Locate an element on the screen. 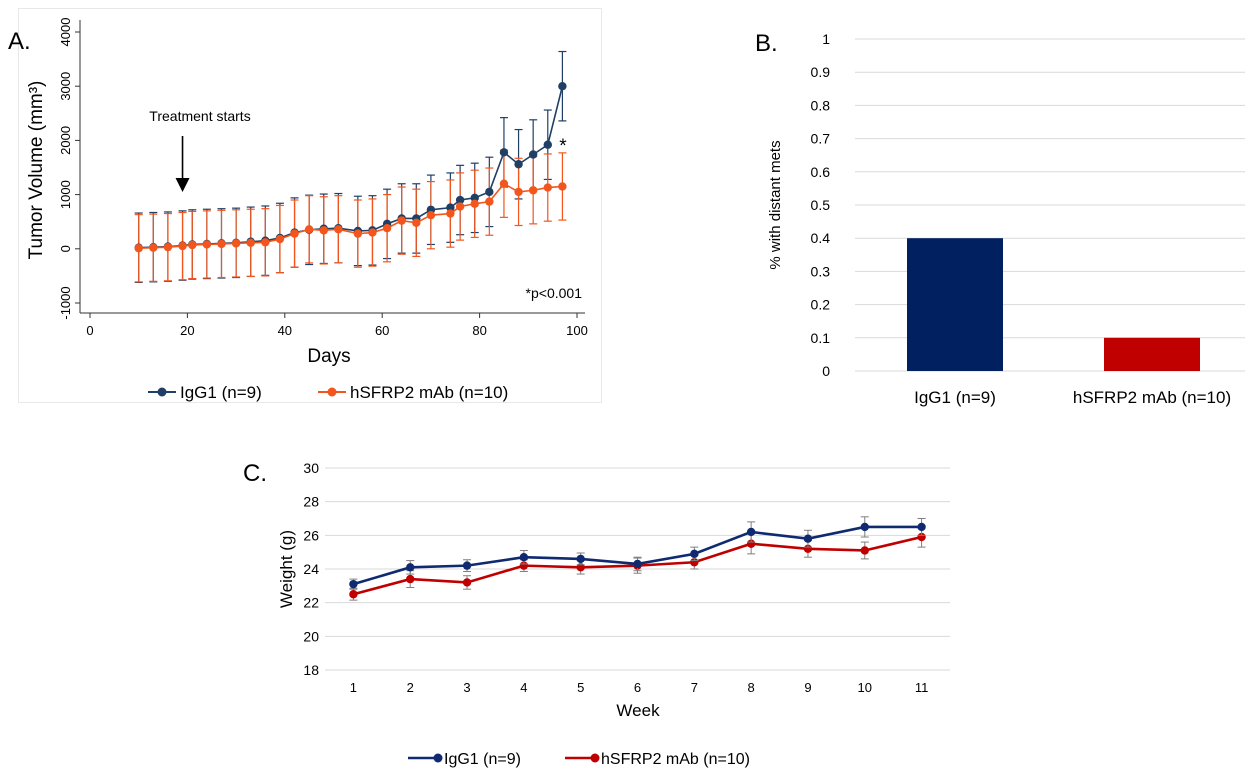  x-tick-label: 10 is located at coordinates (865, 687).